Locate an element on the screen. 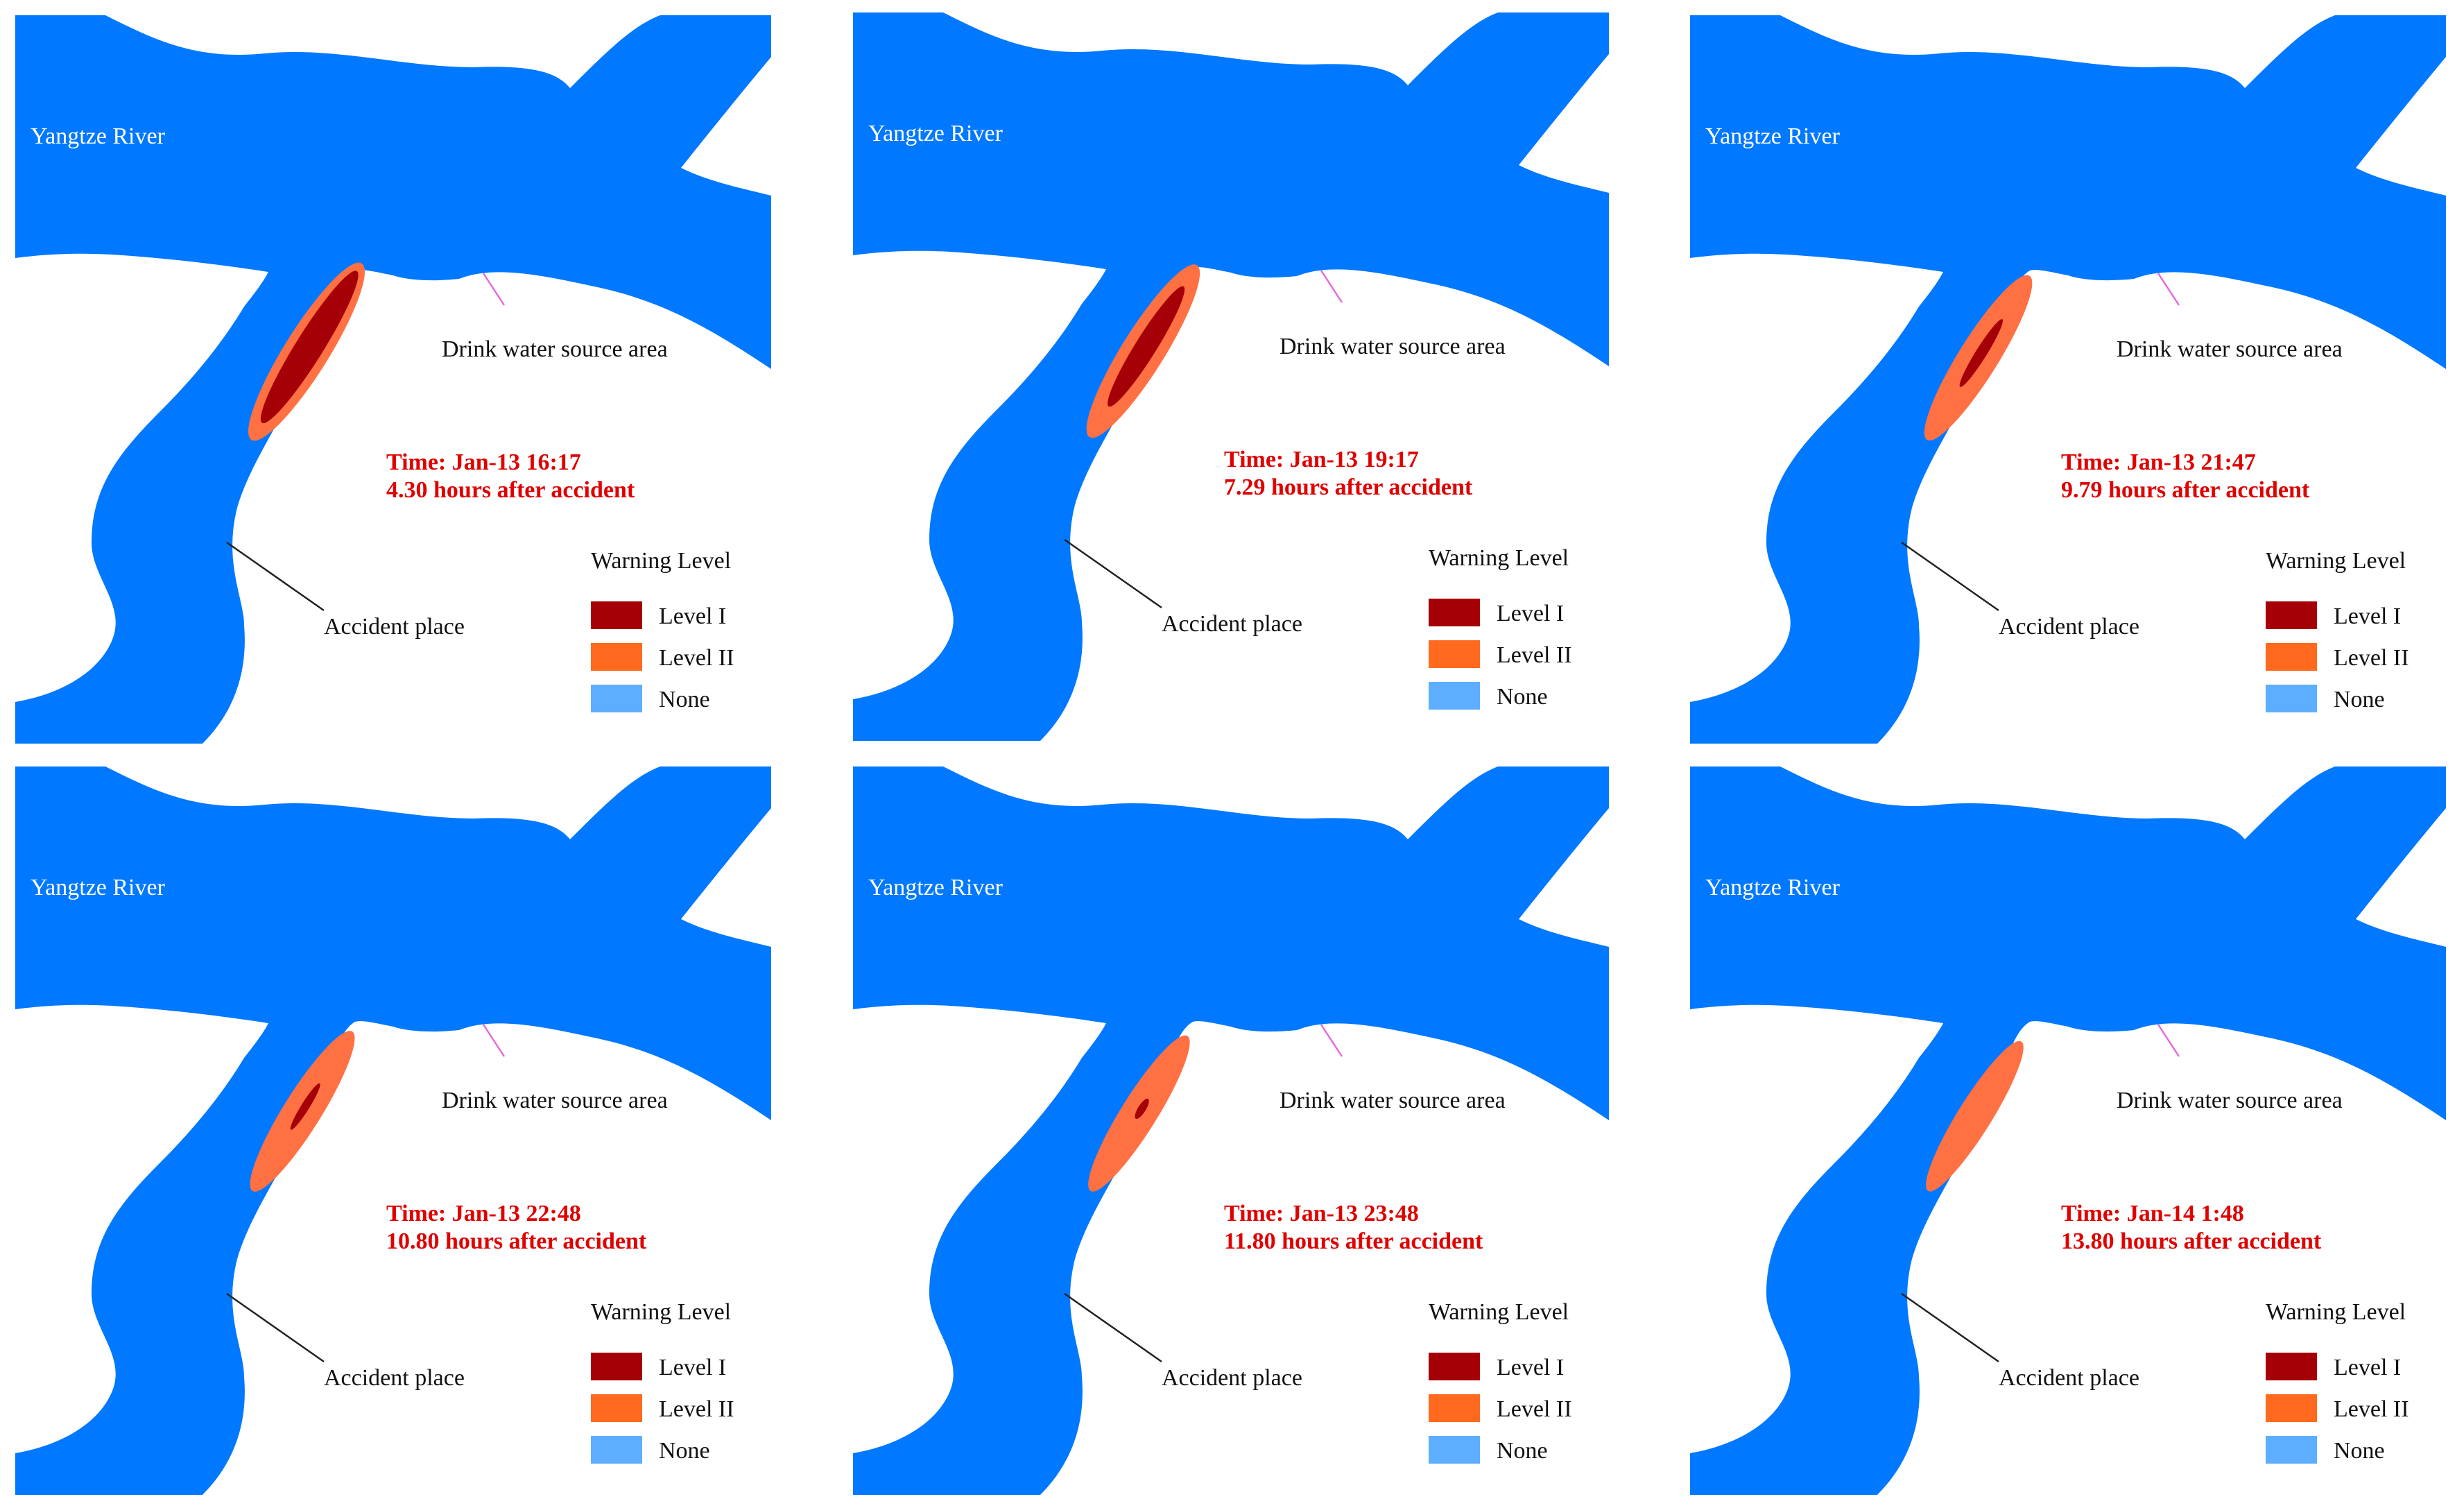  time-label: Time: Jan-13 22:48 is located at coordinates (484, 1213).